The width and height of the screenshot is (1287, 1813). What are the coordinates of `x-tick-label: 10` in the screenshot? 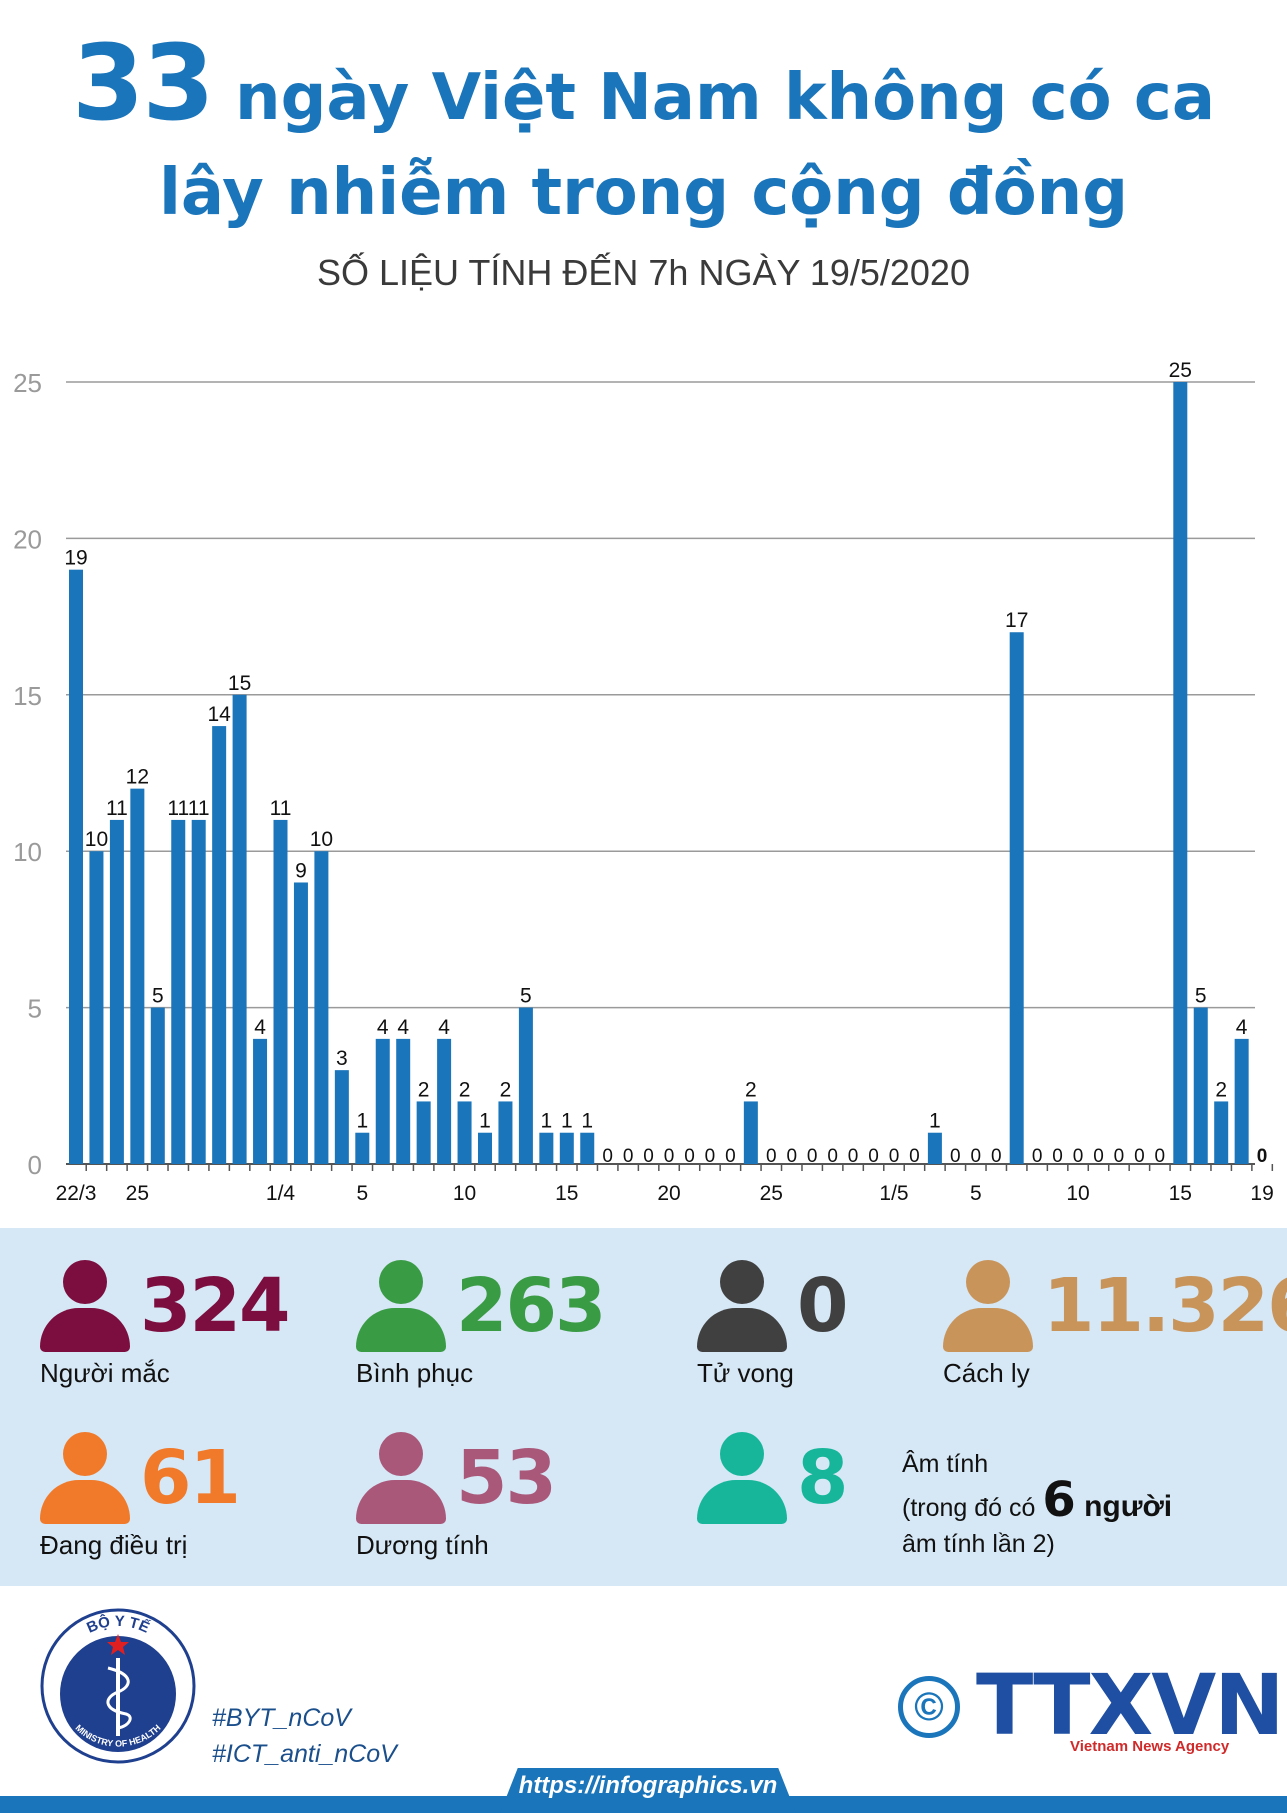 It's located at (464, 1193).